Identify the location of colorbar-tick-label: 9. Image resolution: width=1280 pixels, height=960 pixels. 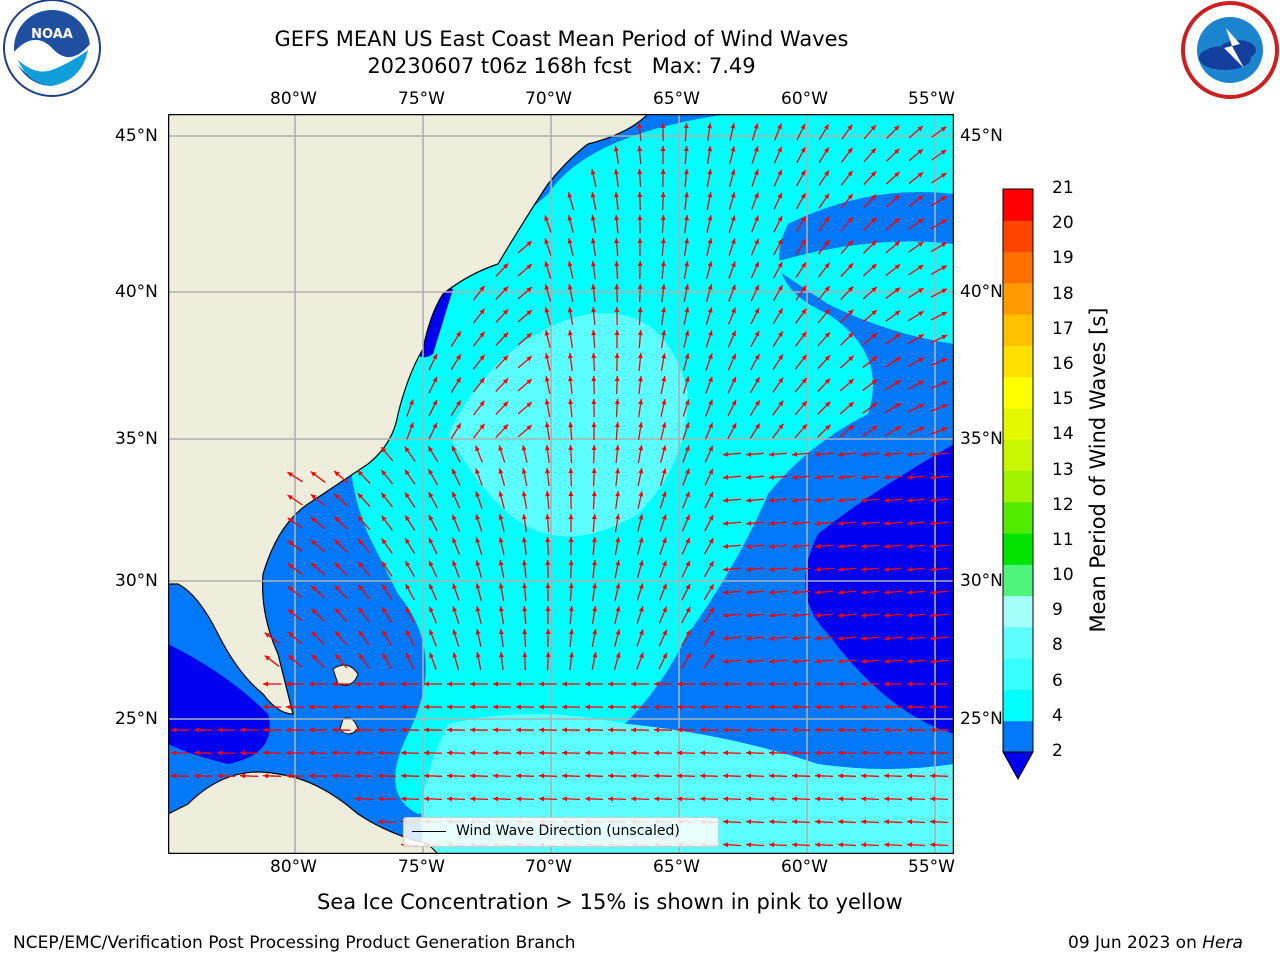
(1057, 610).